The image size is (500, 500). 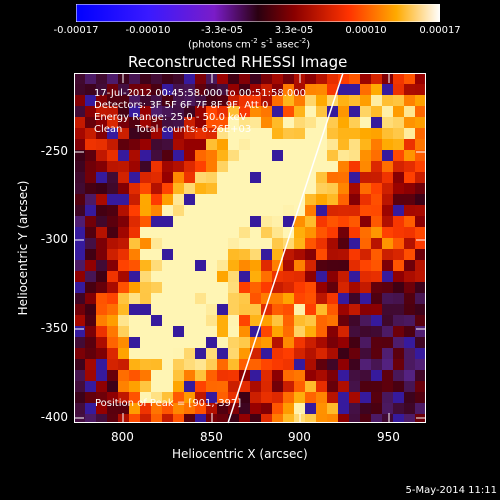 I want to click on x-axis-title: Heliocentric X (arcsec), so click(x=240, y=454).